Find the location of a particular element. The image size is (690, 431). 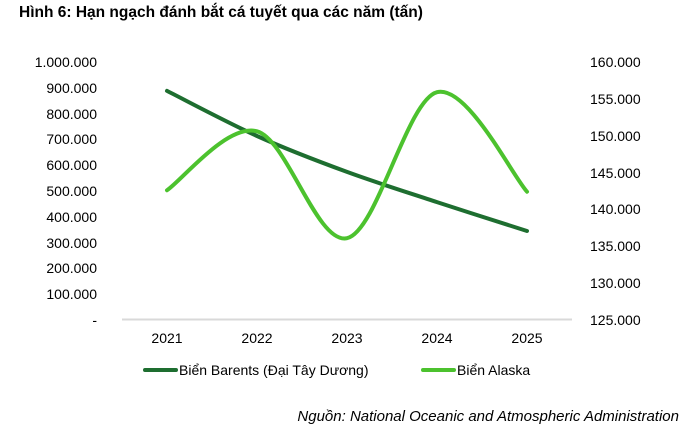

legend-swatch-alaska is located at coordinates (438, 370).